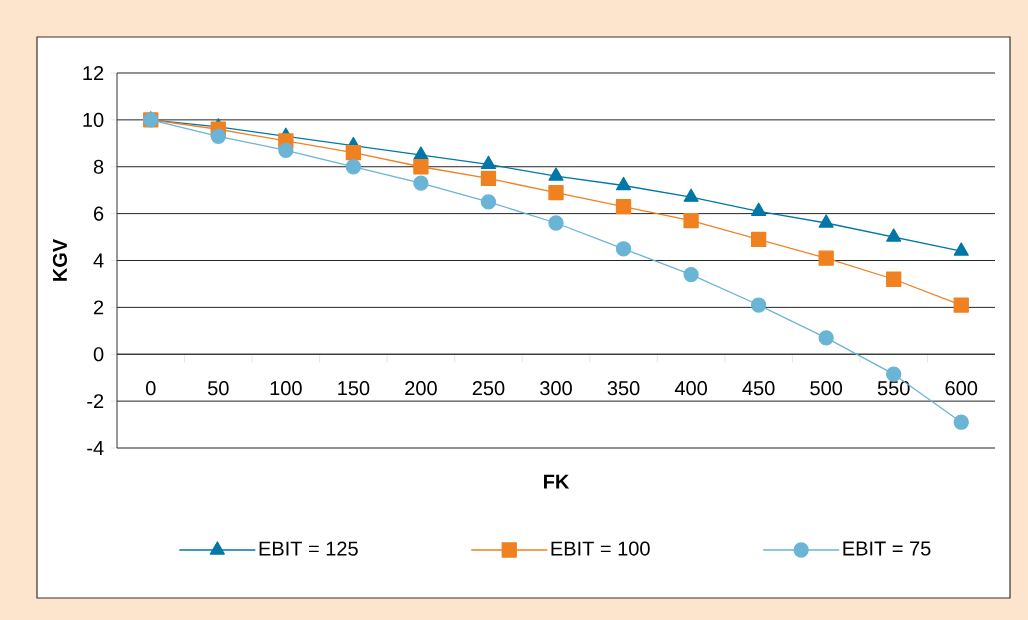 This screenshot has height=620, width=1028. I want to click on y-tick-label: -2, so click(95, 401).